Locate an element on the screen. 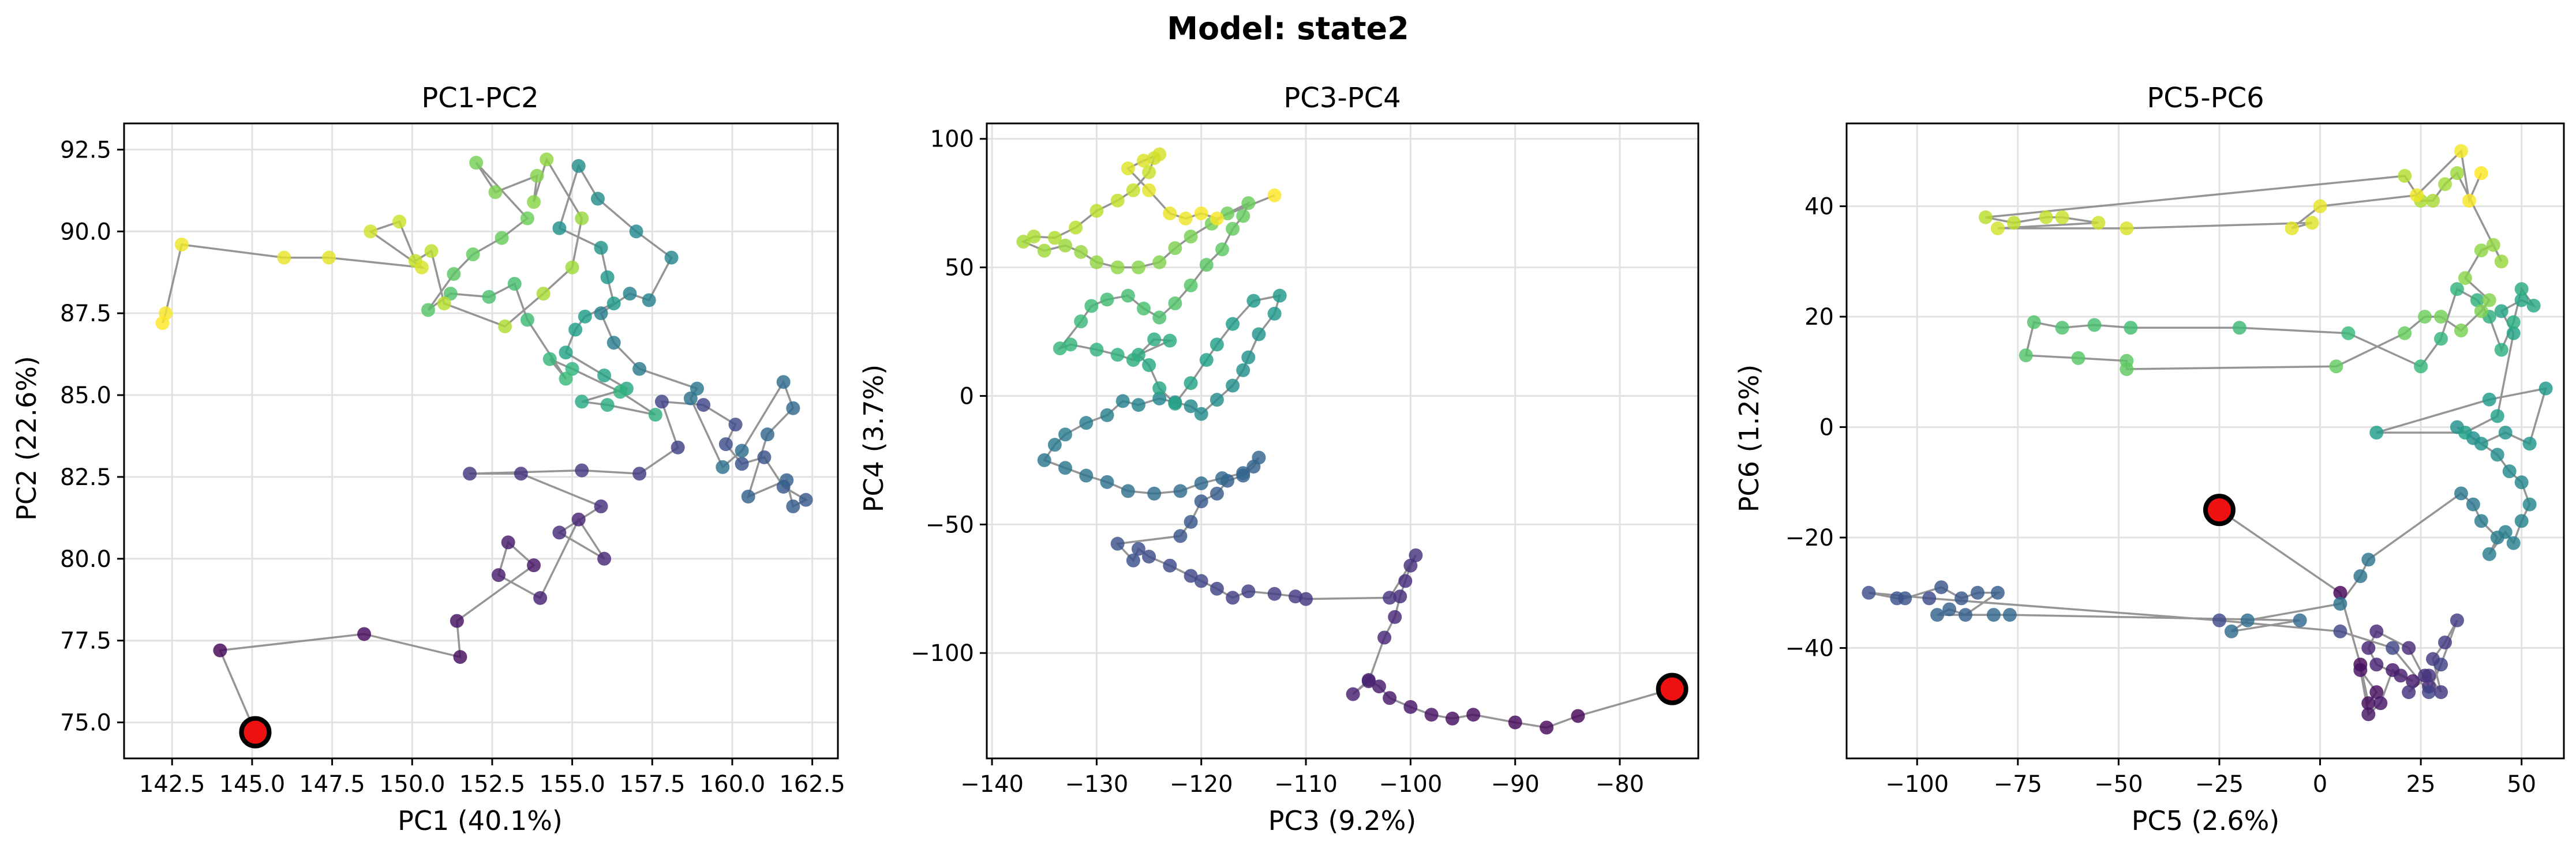 The width and height of the screenshot is (2576, 853). x-tick-label: 152.5 is located at coordinates (492, 785).